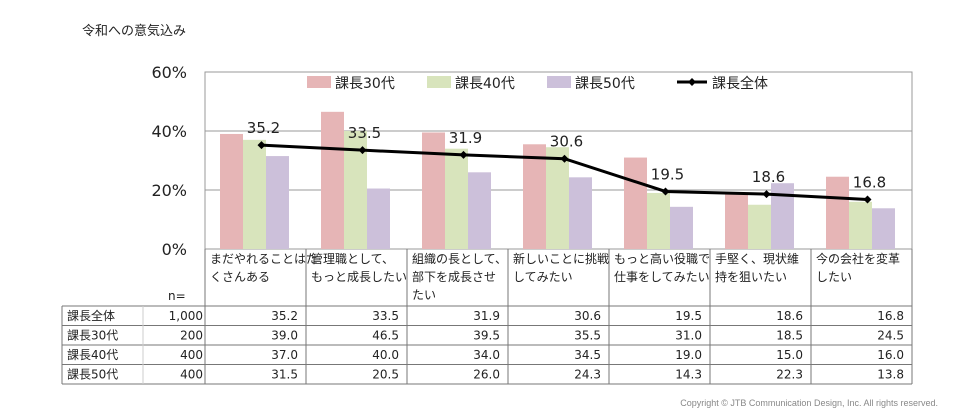  I want to click on y-tick-label: 40%, so click(169, 131).